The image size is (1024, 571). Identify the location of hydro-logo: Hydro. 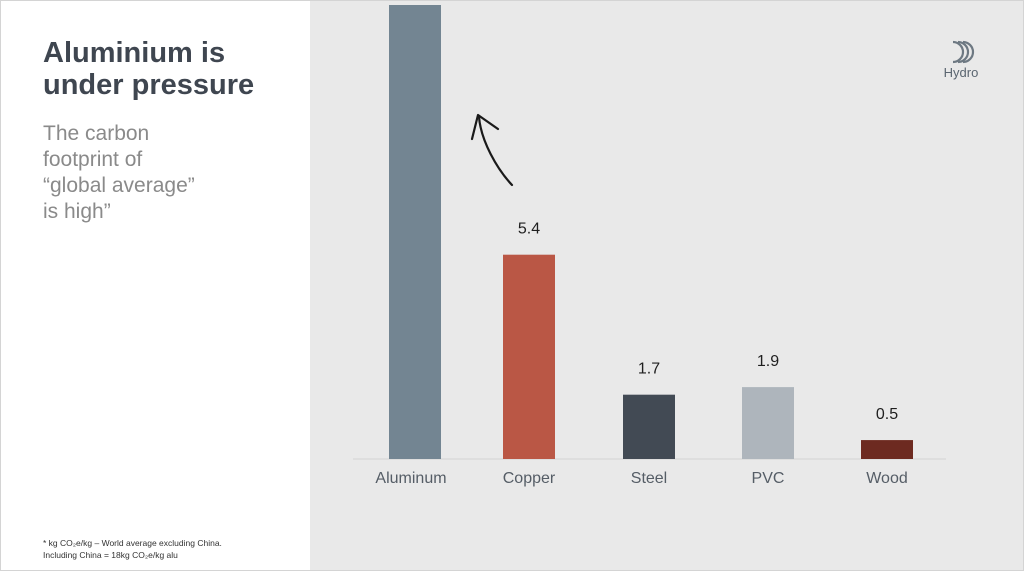
(961, 62).